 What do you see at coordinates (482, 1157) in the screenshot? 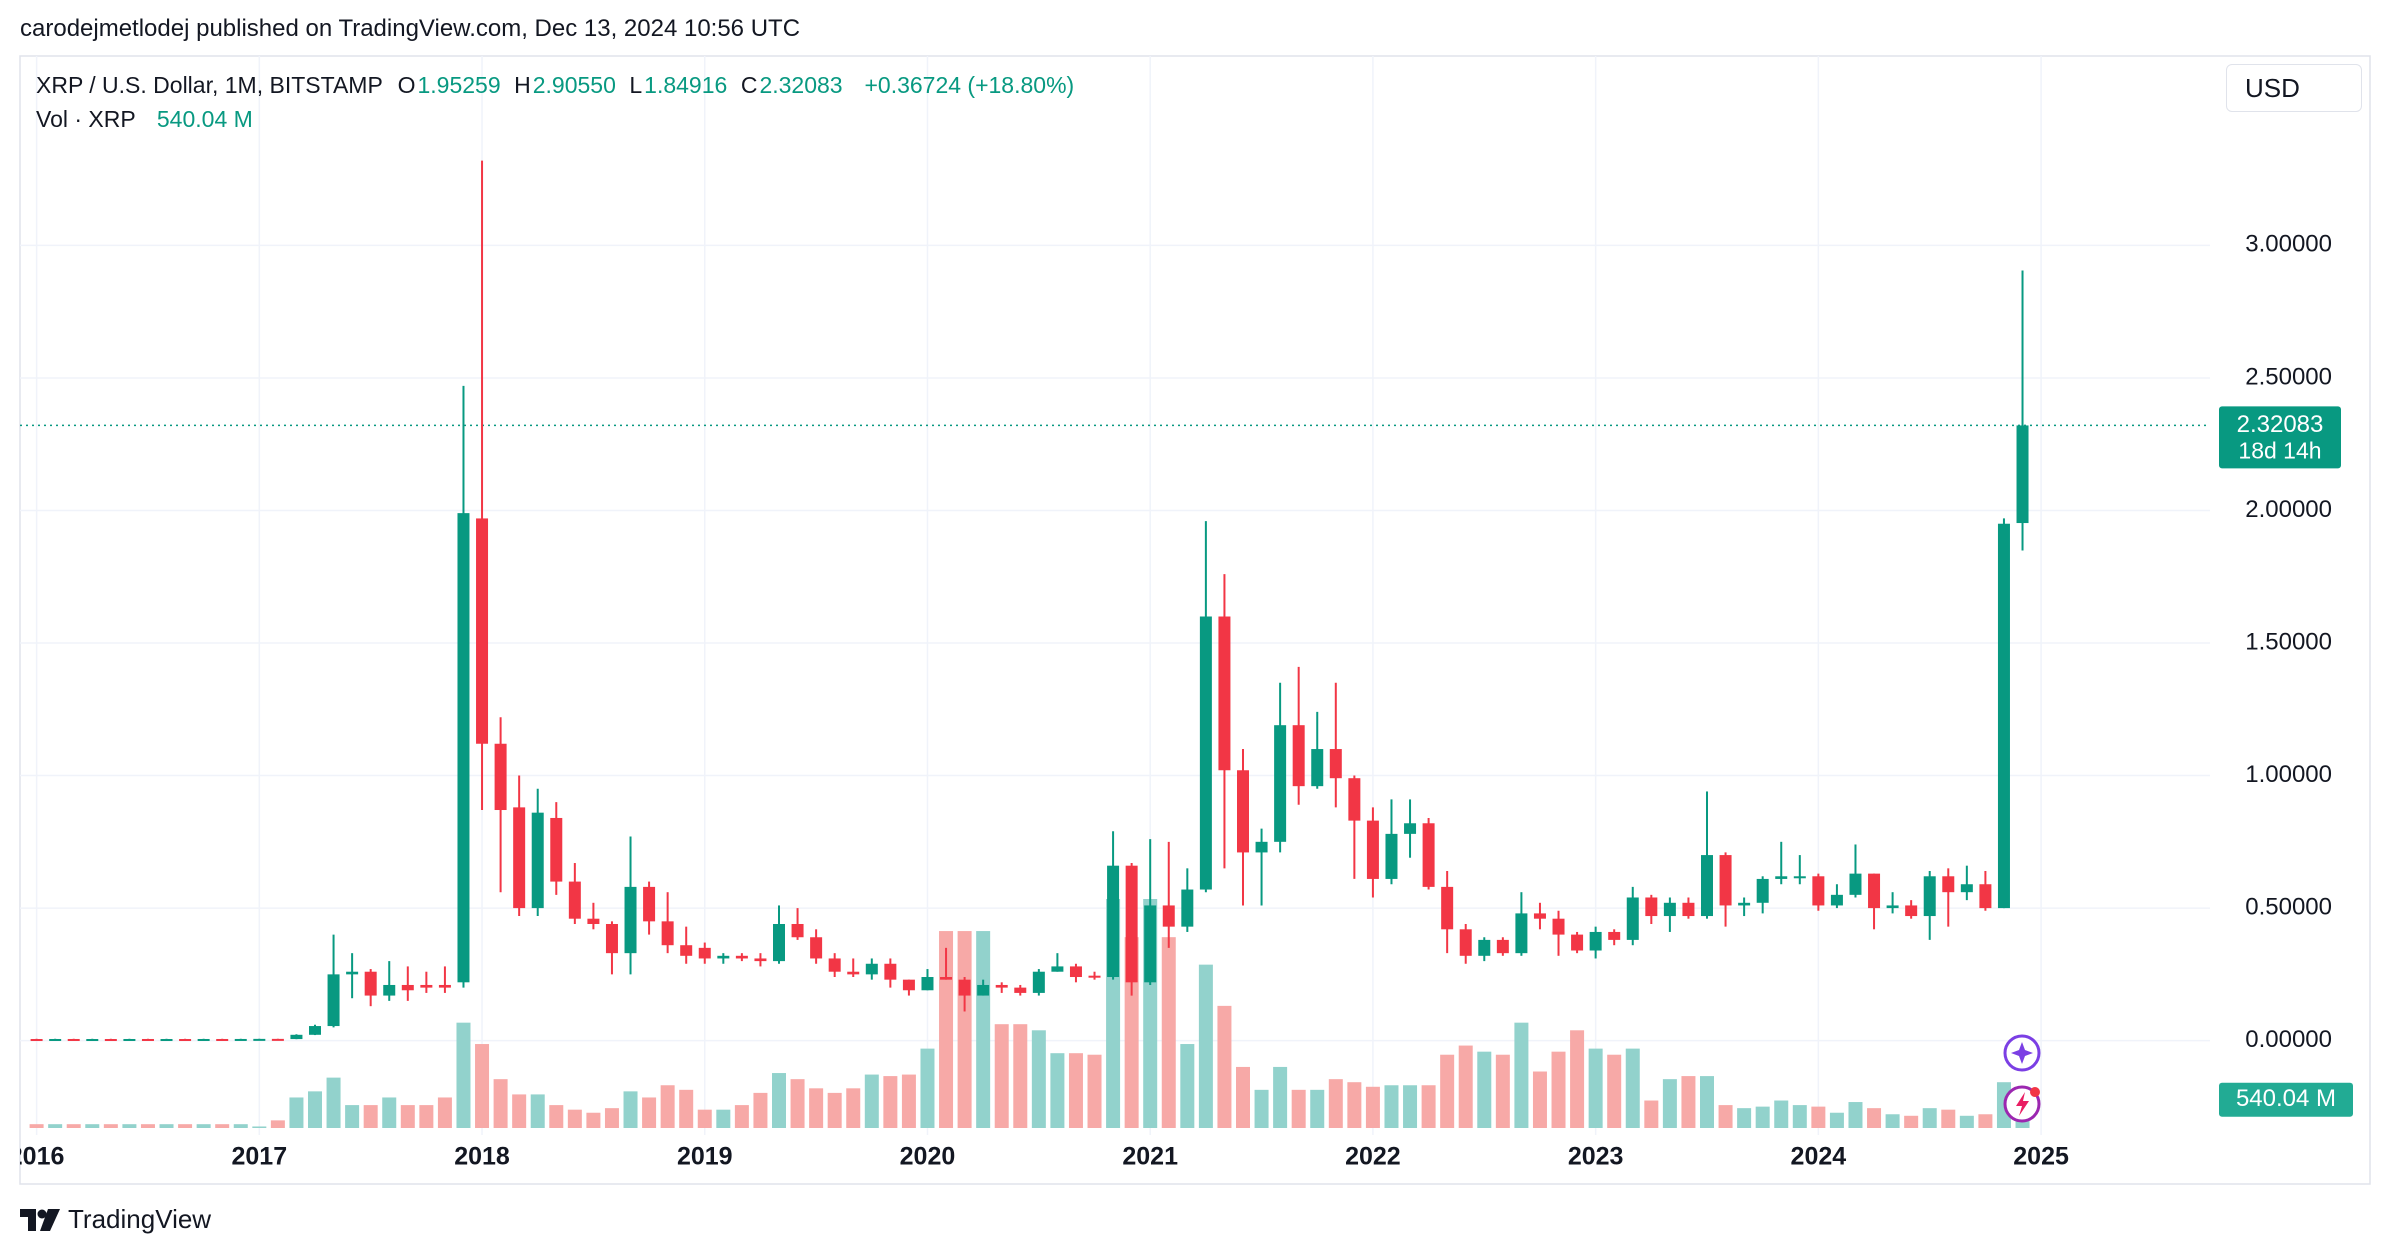
I see `x-tick-label: 2018` at bounding box center [482, 1157].